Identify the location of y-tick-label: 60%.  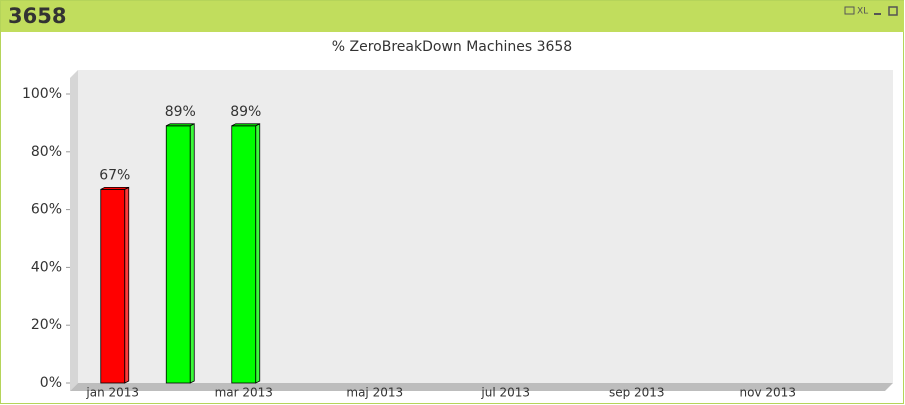
(46, 210).